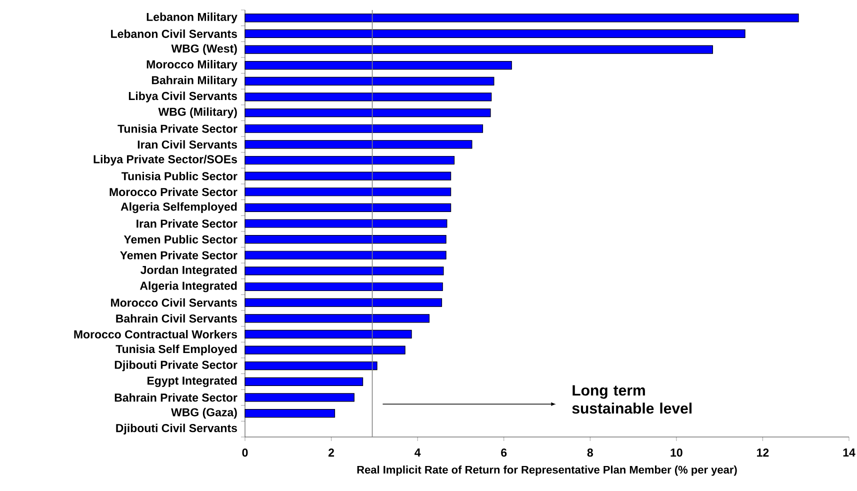 The image size is (857, 491). Describe the element at coordinates (176, 350) in the screenshot. I see `y-tick-label: Tunisia Self Employed` at that location.